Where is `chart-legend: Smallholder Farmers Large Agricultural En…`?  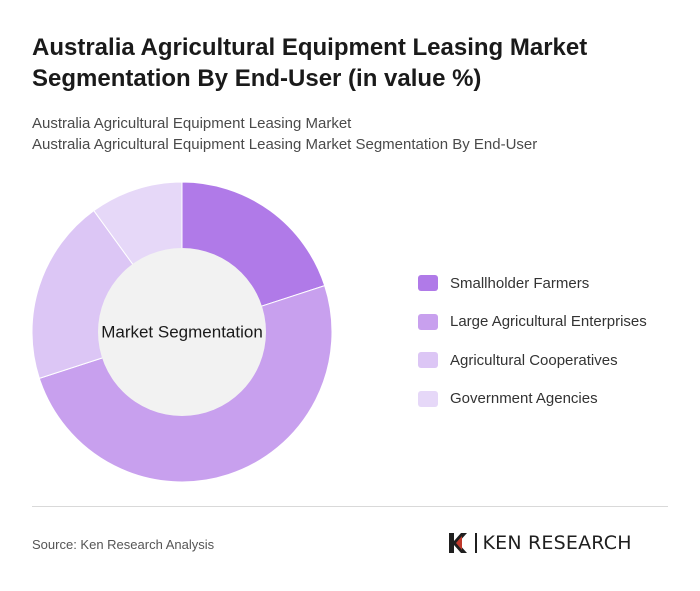 chart-legend: Smallholder Farmers Large Agricultural En… is located at coordinates (532, 341).